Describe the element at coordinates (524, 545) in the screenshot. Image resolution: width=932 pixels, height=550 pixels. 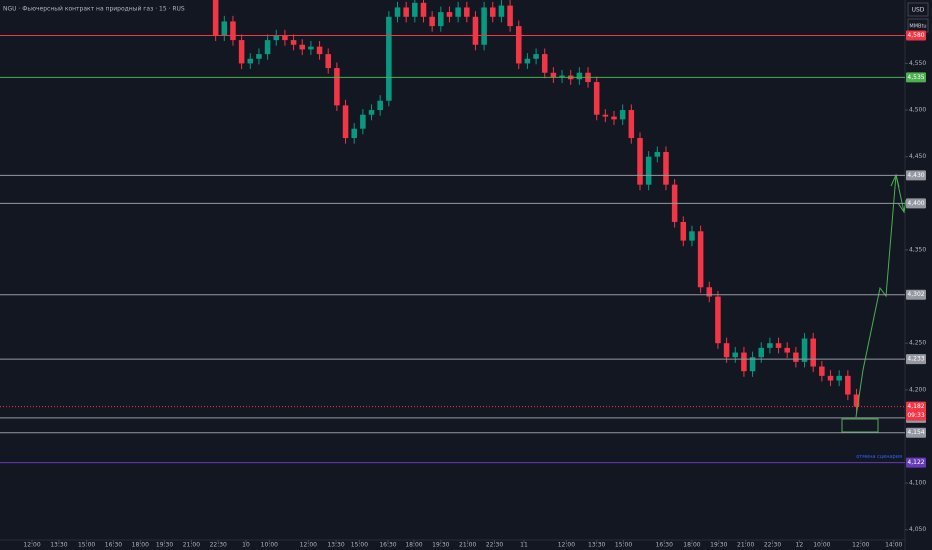
I see `x-tick-label: 11` at that location.